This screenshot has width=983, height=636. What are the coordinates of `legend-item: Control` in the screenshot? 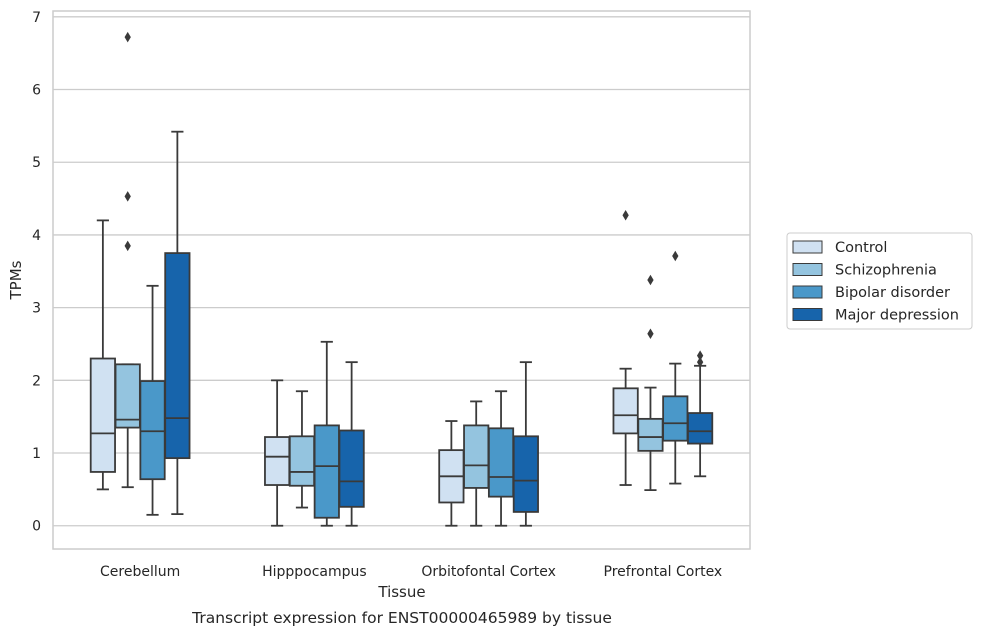 It's located at (839, 248).